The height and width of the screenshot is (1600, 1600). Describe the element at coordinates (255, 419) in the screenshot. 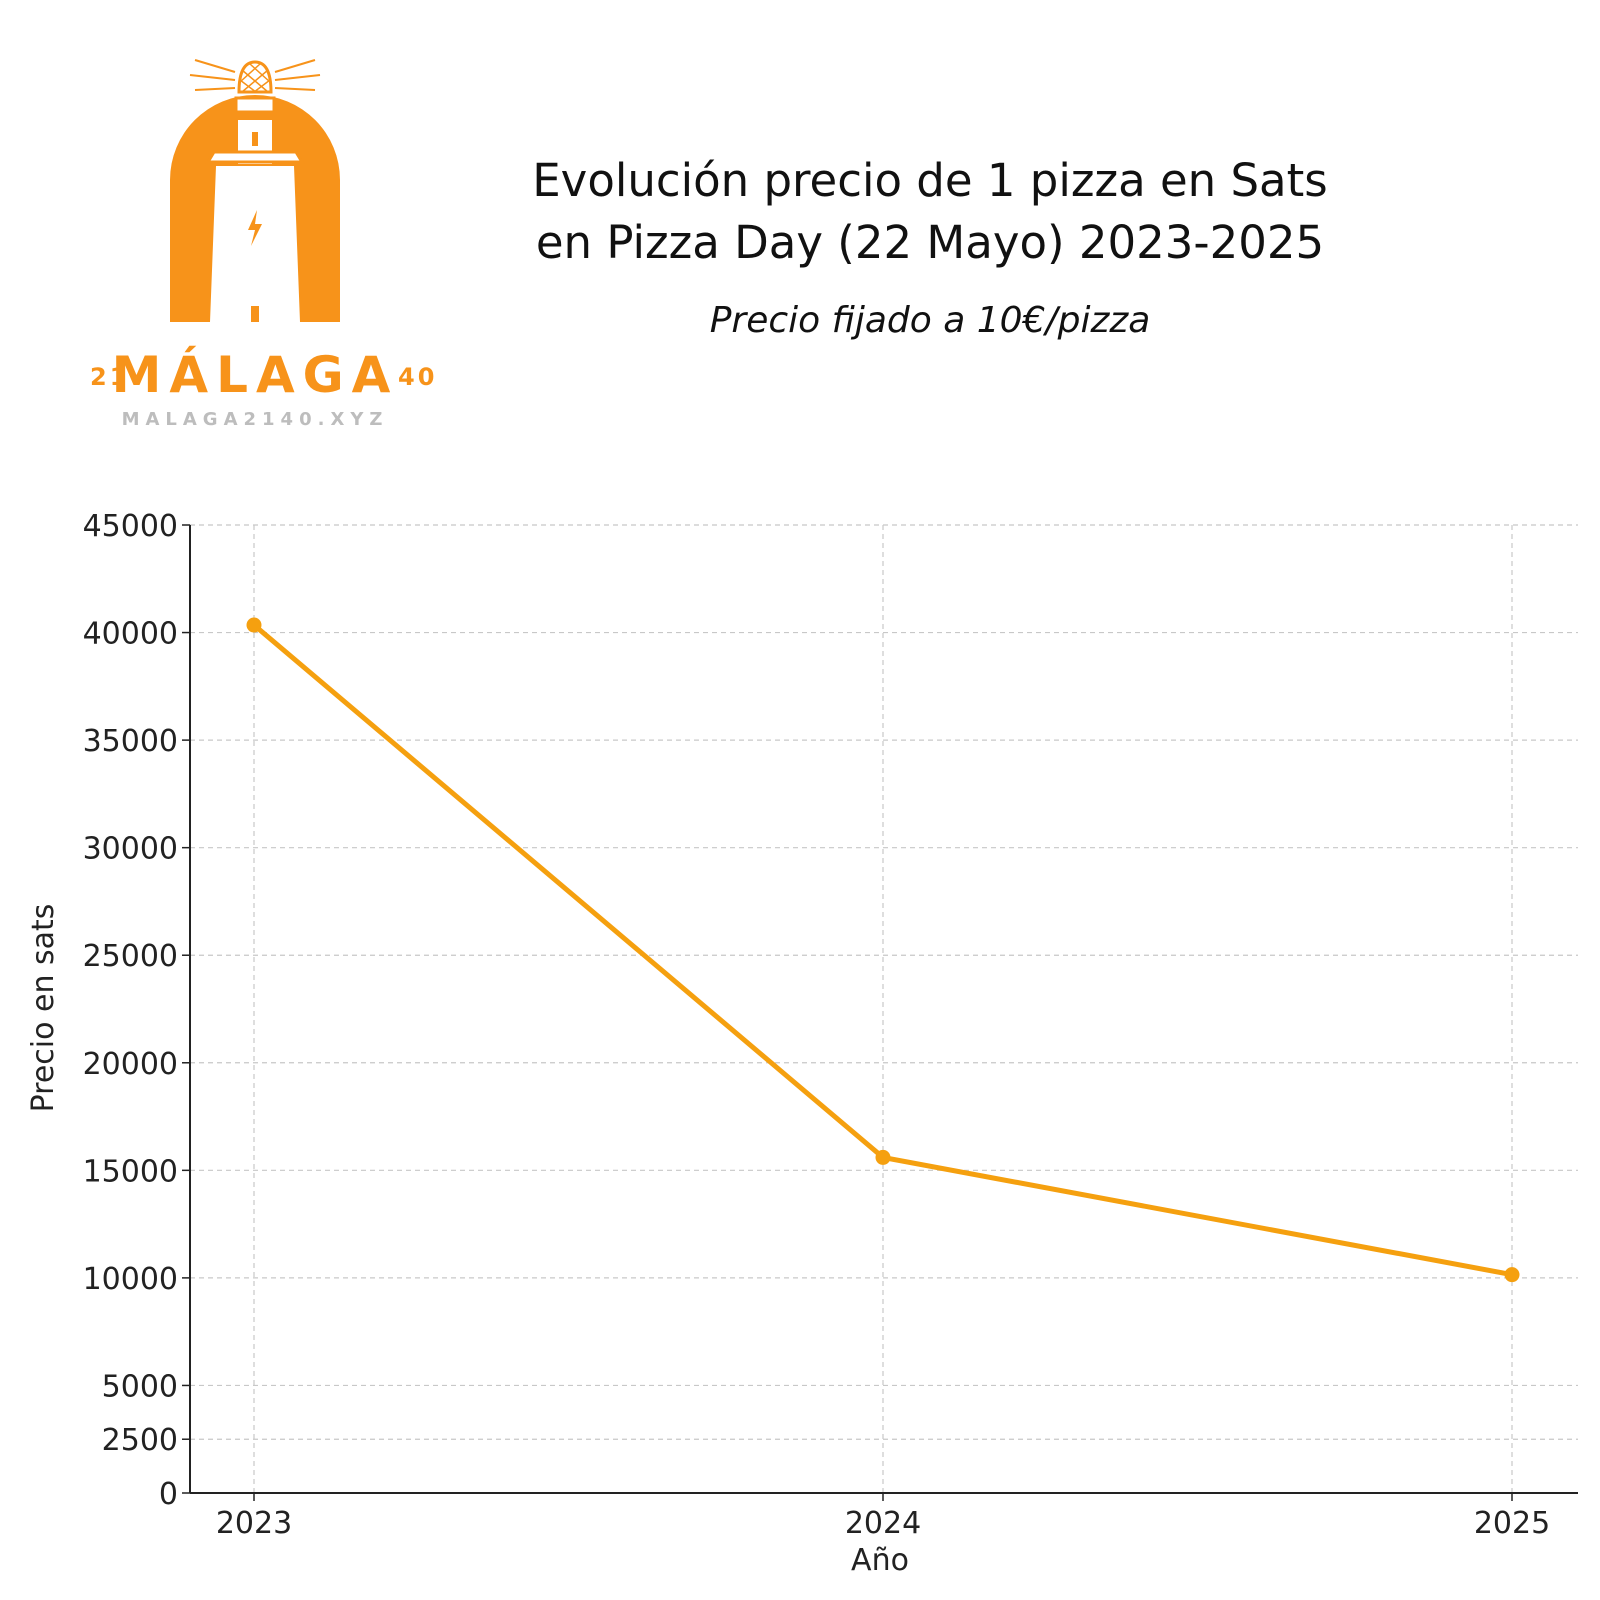

I see `logo-url: MALAGA2140.XYZ` at that location.